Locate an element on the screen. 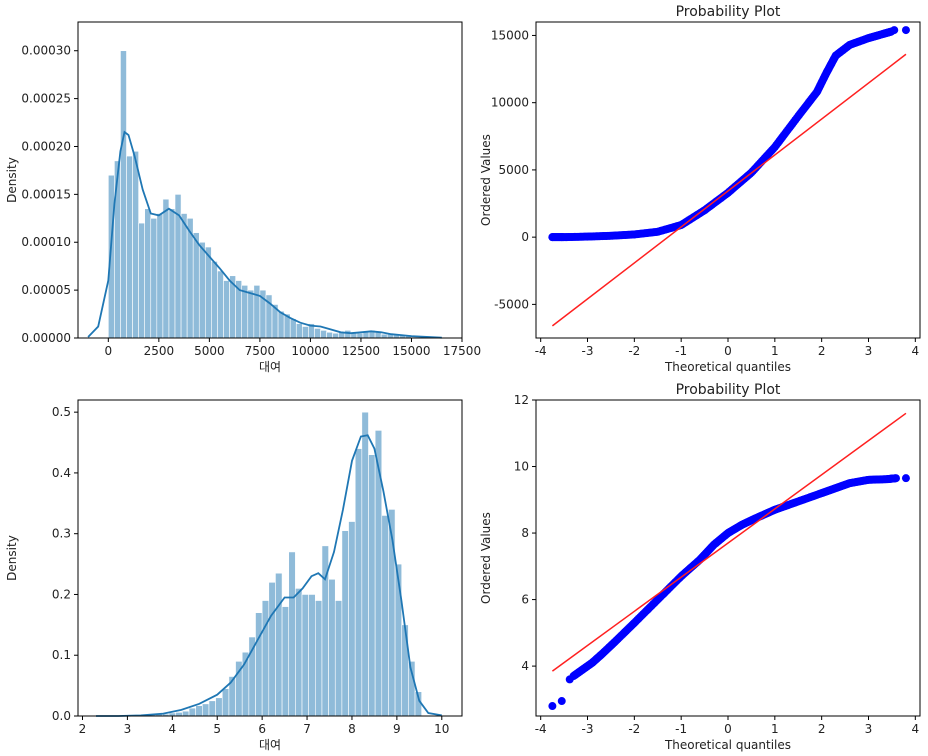 Image resolution: width=928 pixels, height=756 pixels. y-tick-label: 0.5 is located at coordinates (61, 412).